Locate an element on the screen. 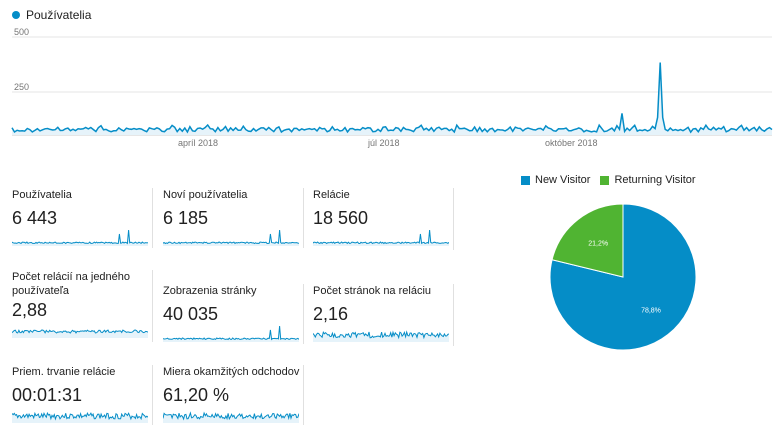  visitor-type-pie-chart: 78,8% 21,2% is located at coordinates (623, 277).